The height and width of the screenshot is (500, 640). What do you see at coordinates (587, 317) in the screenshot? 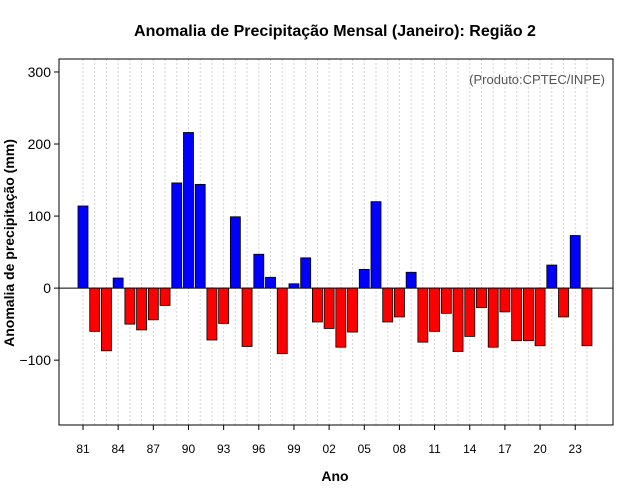
I see `bar-2024` at bounding box center [587, 317].